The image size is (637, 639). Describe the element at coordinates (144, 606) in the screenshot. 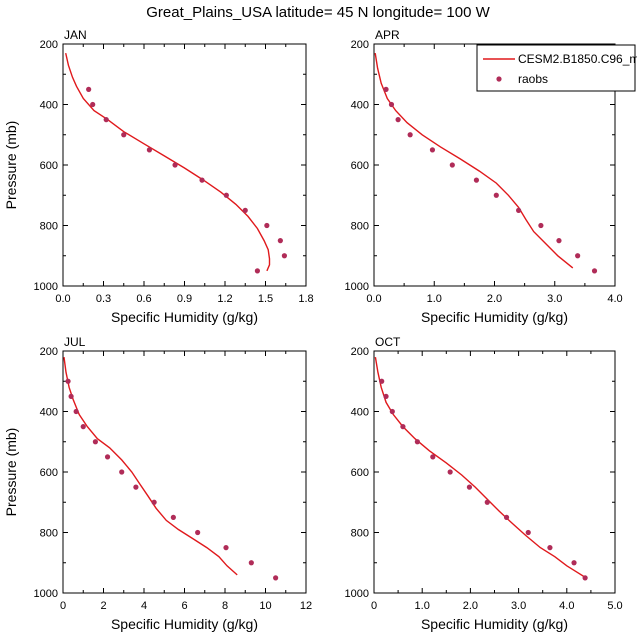

I see `x-tick-label: 4` at that location.